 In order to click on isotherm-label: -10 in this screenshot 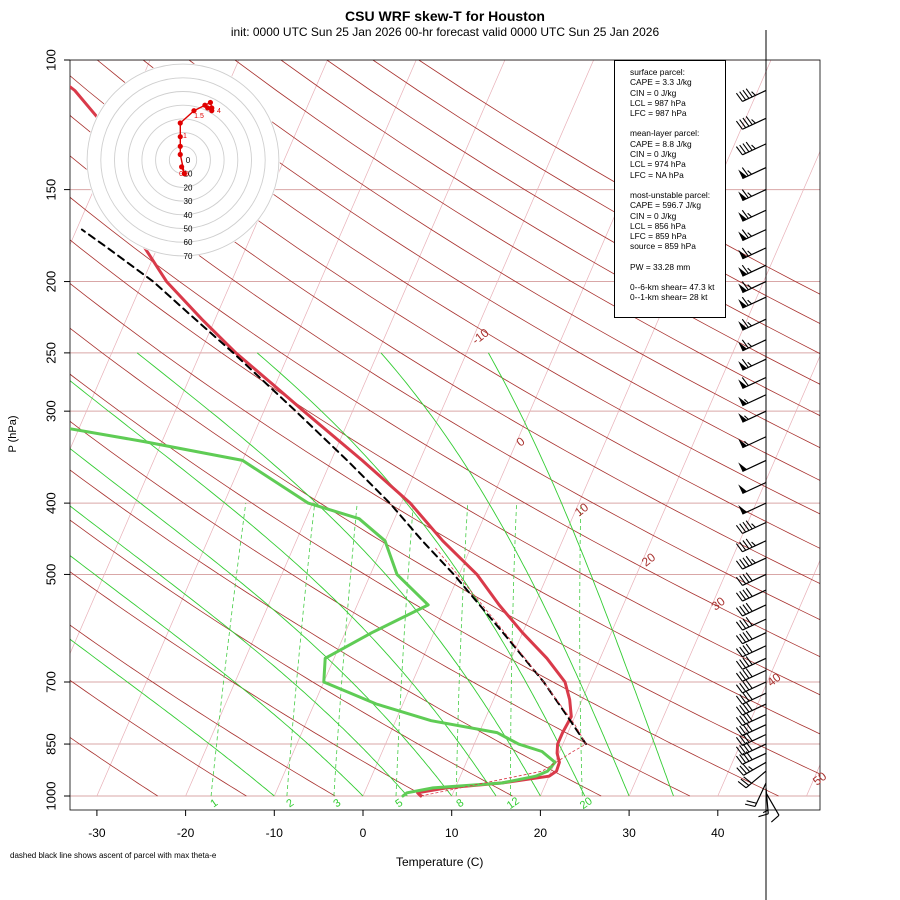, I will do `click(480, 336)`.